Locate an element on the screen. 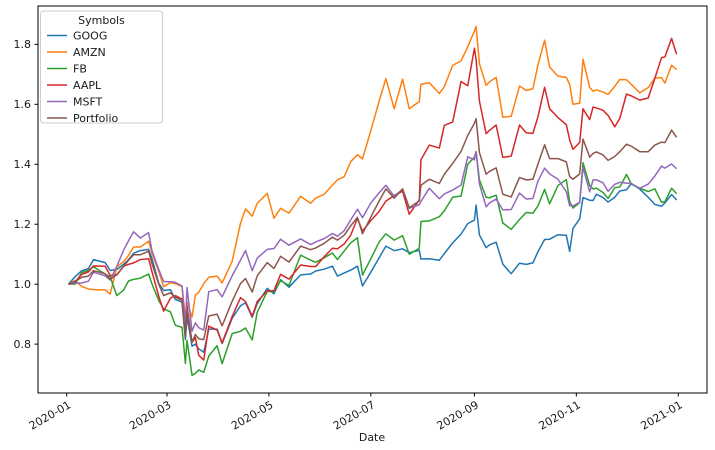  legend-entry-AMZN: AMZN is located at coordinates (76, 52).